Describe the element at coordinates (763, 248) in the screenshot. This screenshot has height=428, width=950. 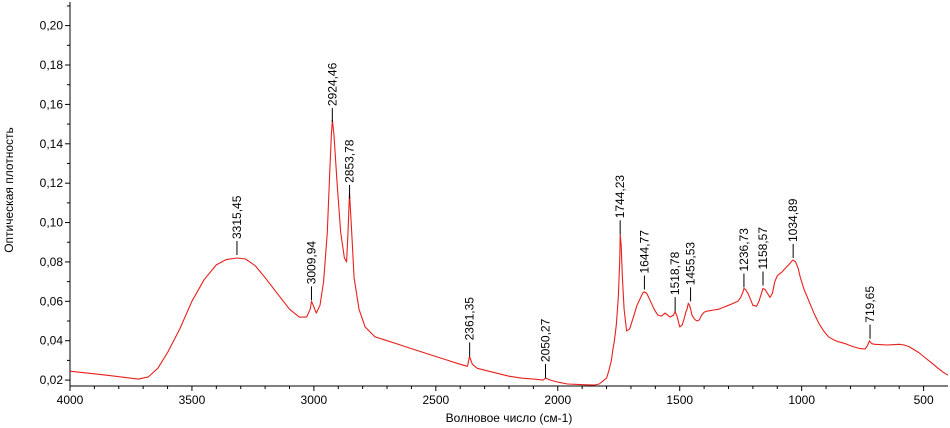
I see `peak-label: 1158,57` at that location.